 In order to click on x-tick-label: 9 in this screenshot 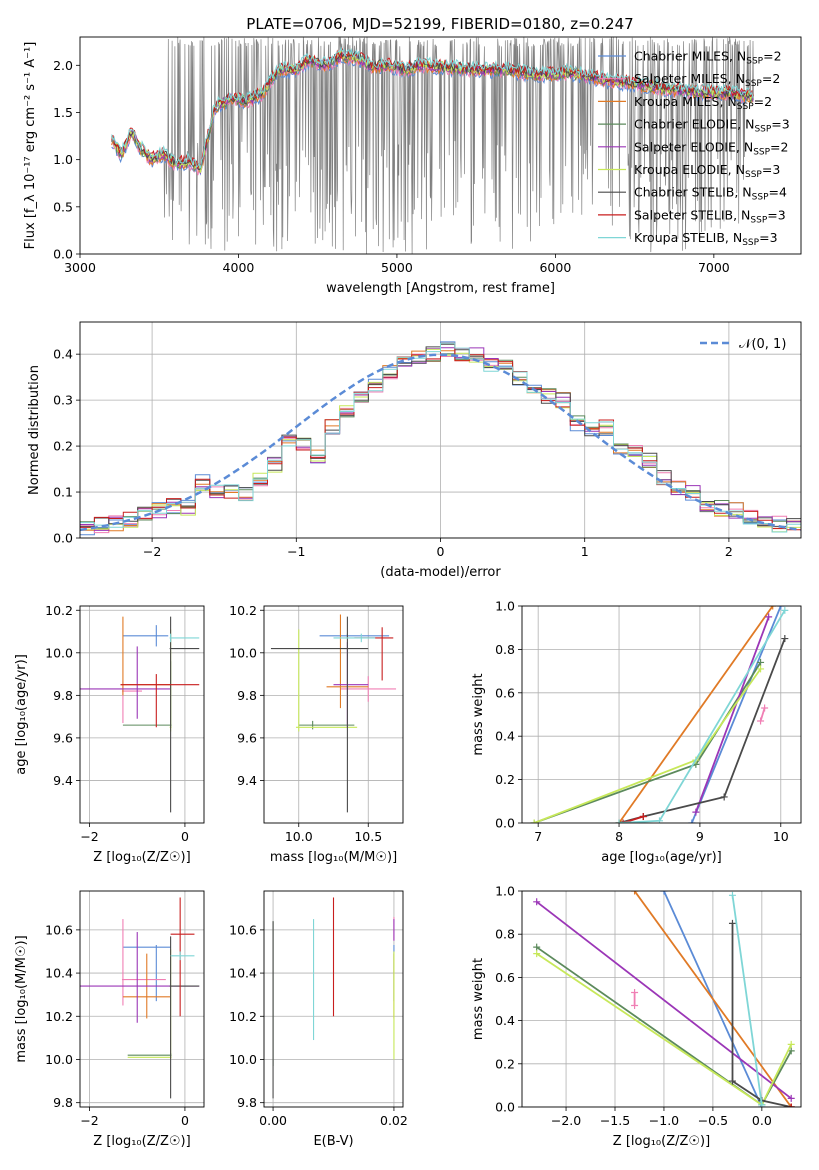, I will do `click(700, 836)`.